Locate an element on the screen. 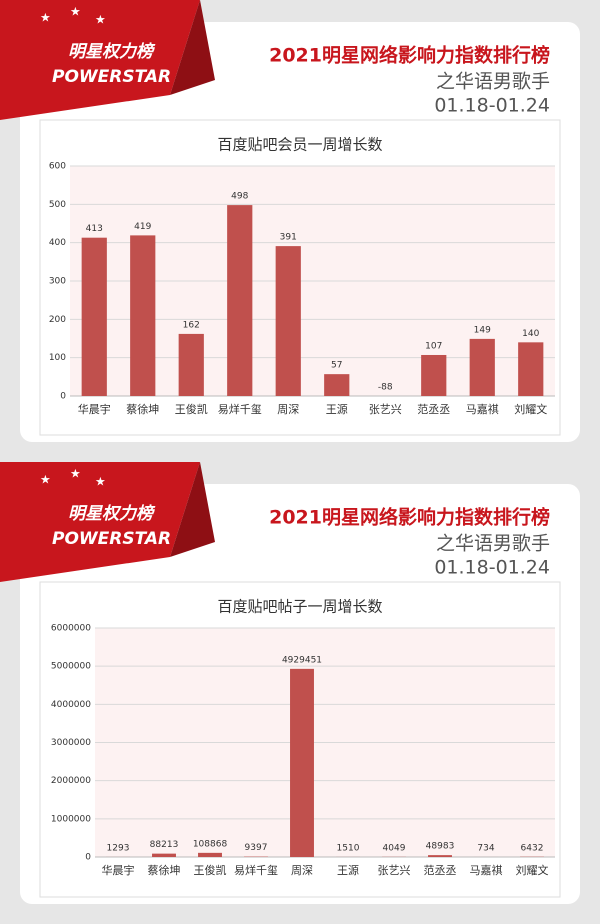 The image size is (600, 924). data-label: 140 is located at coordinates (530, 334).